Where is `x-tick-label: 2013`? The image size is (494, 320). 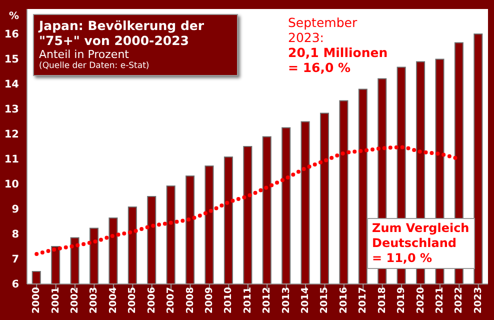
x-tick-label: 2013 is located at coordinates (286, 300).